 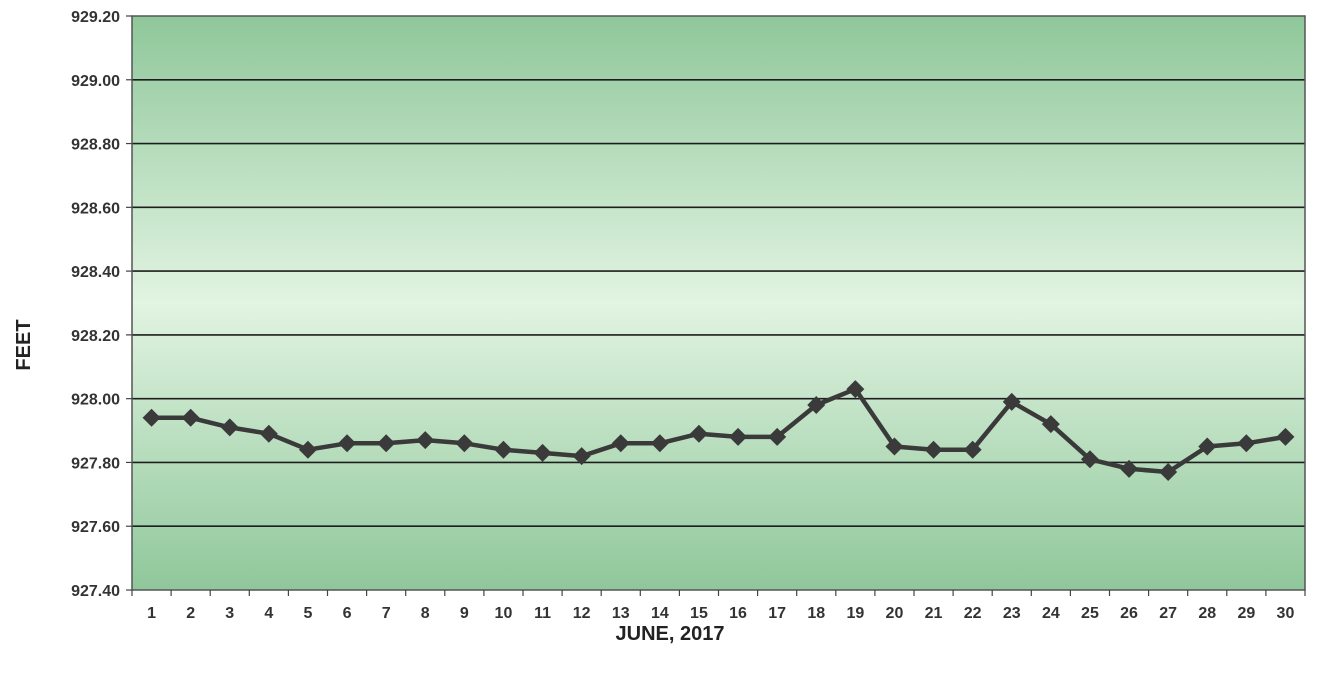 What do you see at coordinates (268, 613) in the screenshot?
I see `x-tick-label: 4` at bounding box center [268, 613].